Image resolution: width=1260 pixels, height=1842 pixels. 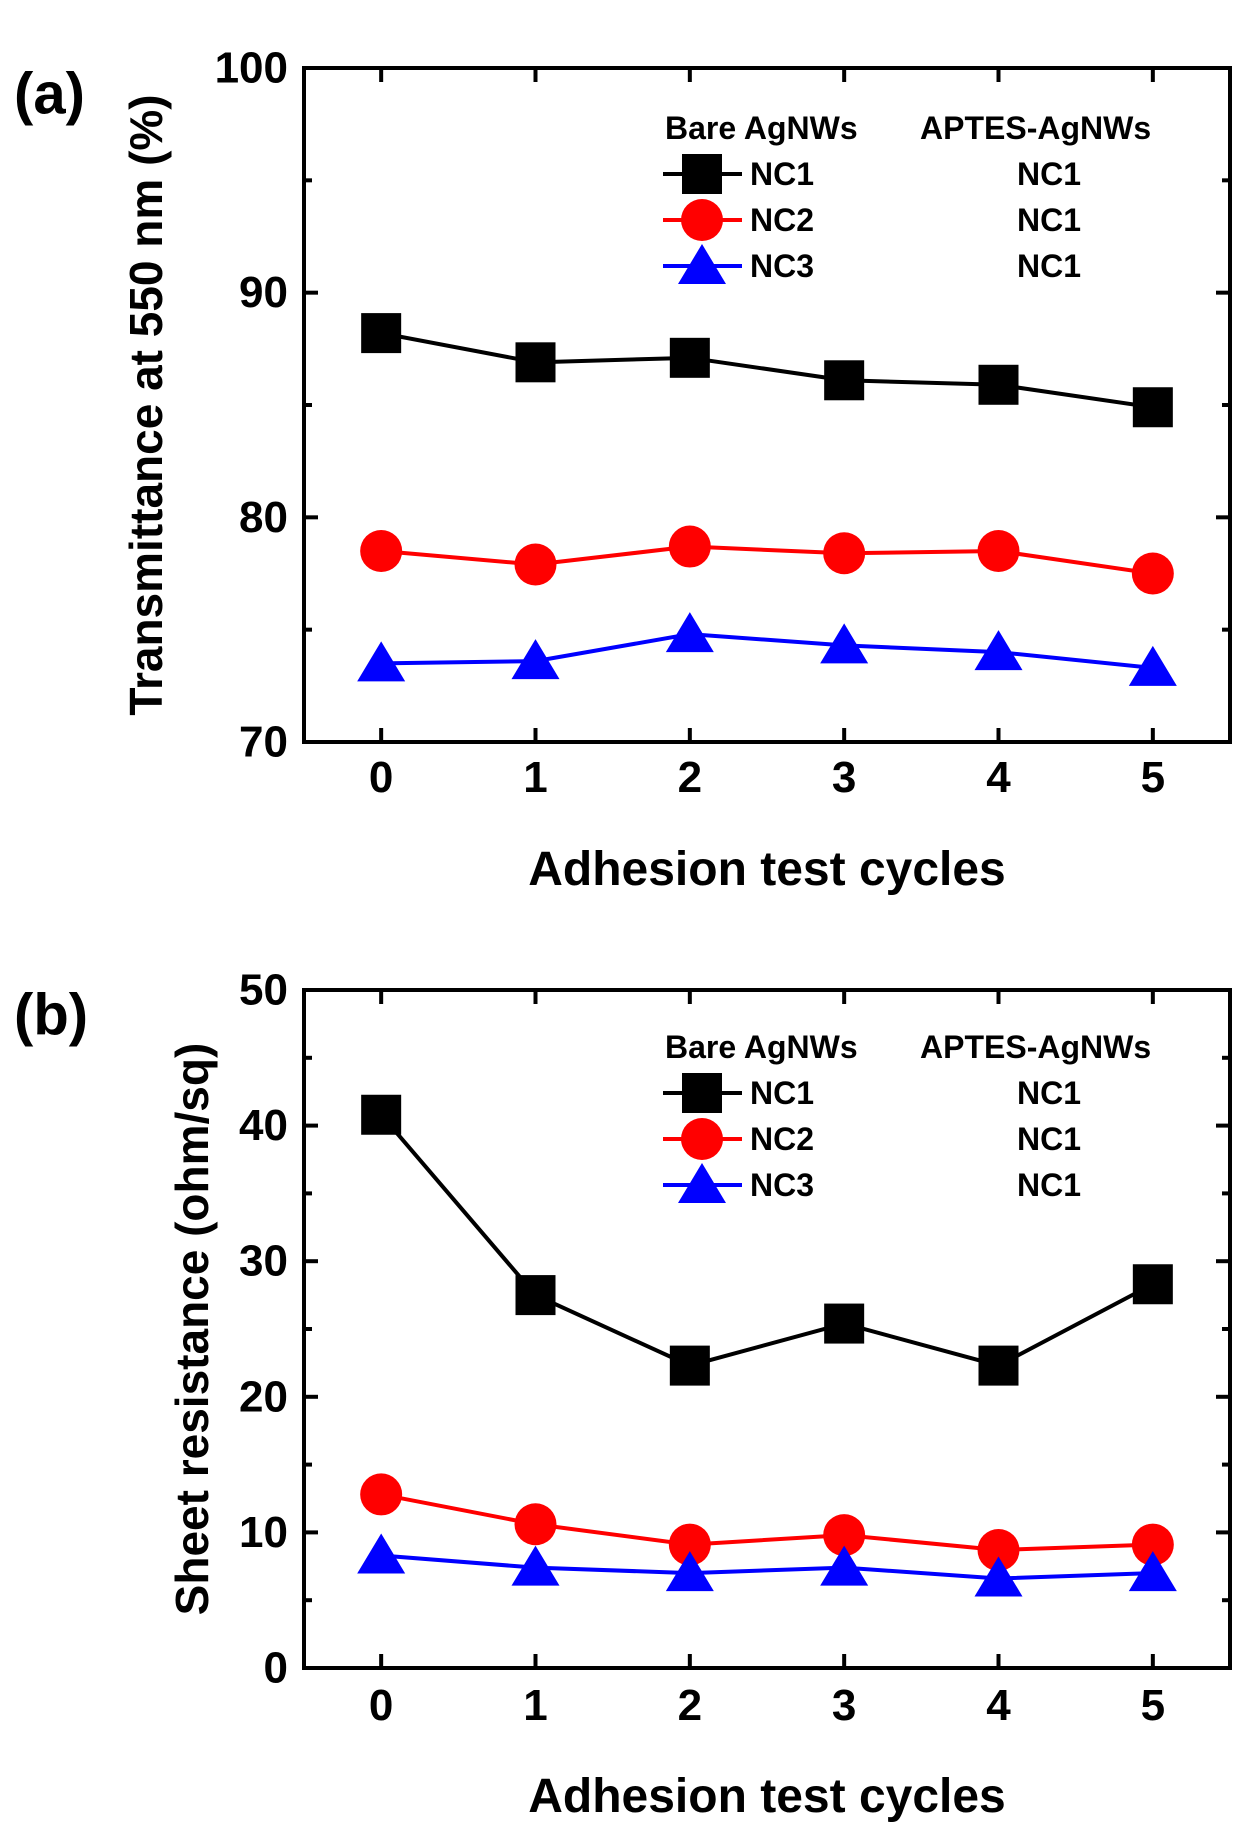 I want to click on y-tick-label: 20, so click(x=263, y=1396).